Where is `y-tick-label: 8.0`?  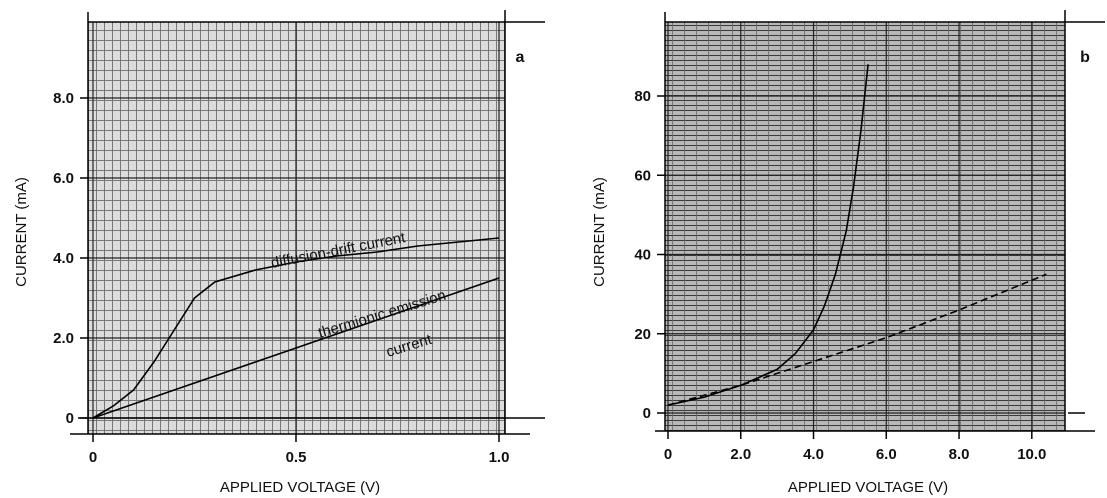
y-tick-label: 8.0 is located at coordinates (63, 98).